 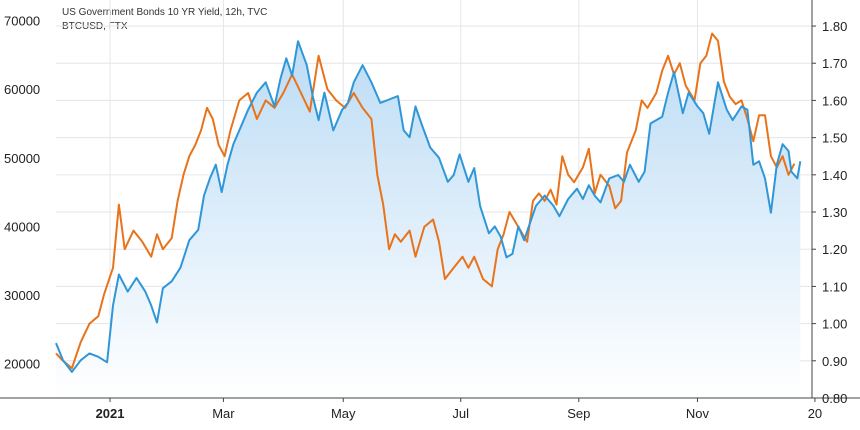 I want to click on left-tick-label: 60000, so click(x=22, y=89).